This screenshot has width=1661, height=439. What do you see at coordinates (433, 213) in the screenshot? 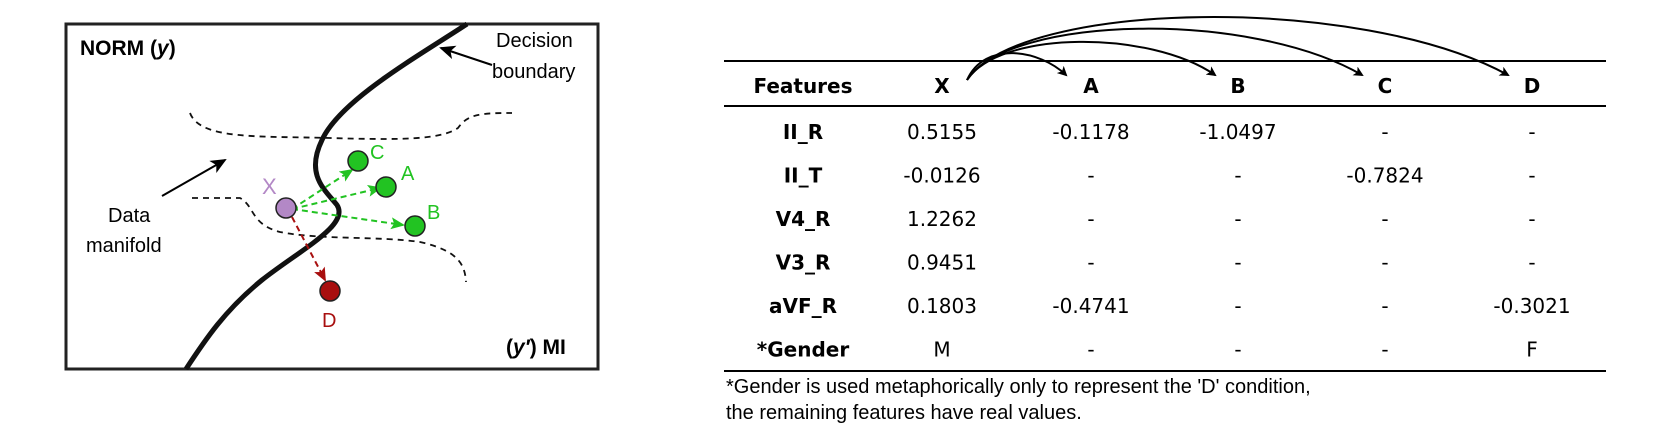
I see `label-b: B` at bounding box center [433, 213].